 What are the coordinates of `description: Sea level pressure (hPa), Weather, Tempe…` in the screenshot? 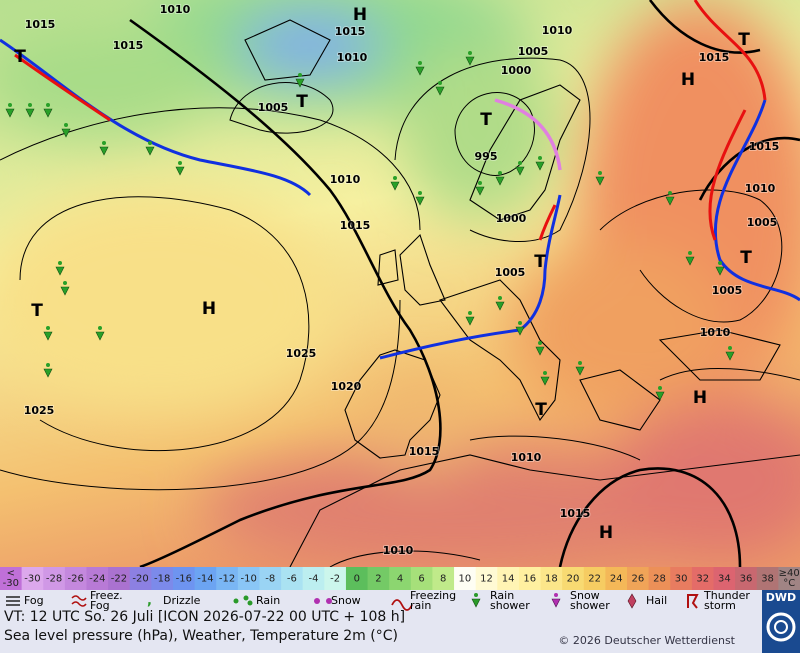 It's located at (201, 636).